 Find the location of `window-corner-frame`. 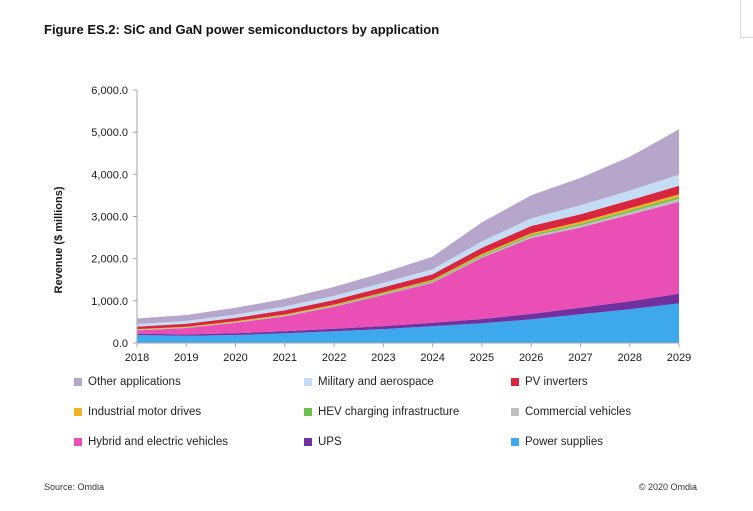

window-corner-frame is located at coordinates (746, 19).